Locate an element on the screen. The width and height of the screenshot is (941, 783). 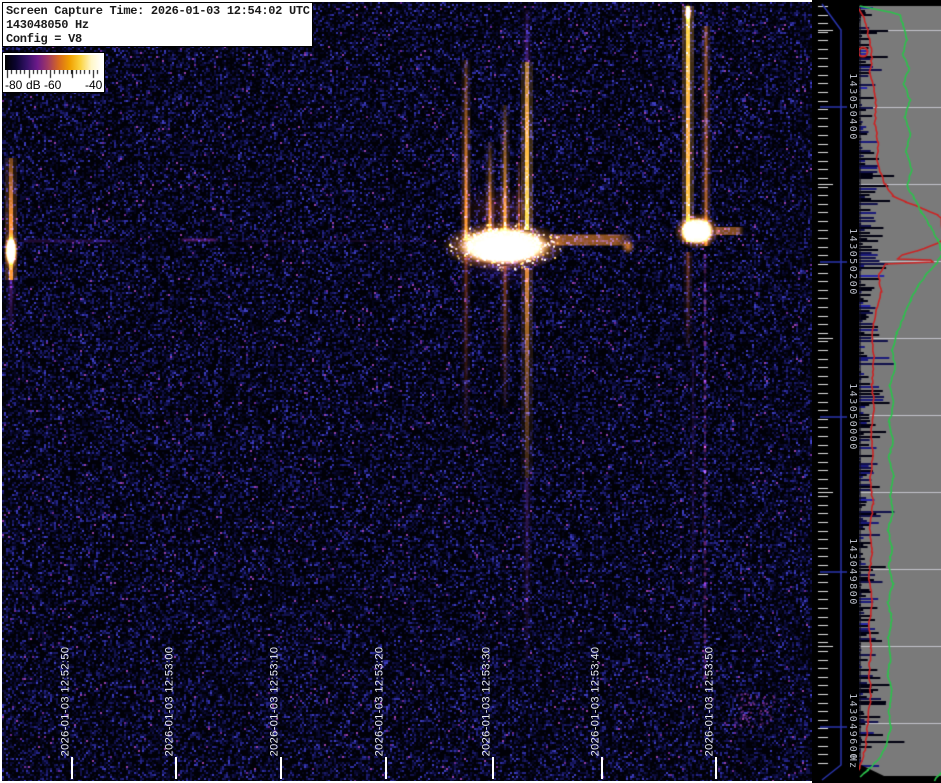
left-border is located at coordinates (1, 391).